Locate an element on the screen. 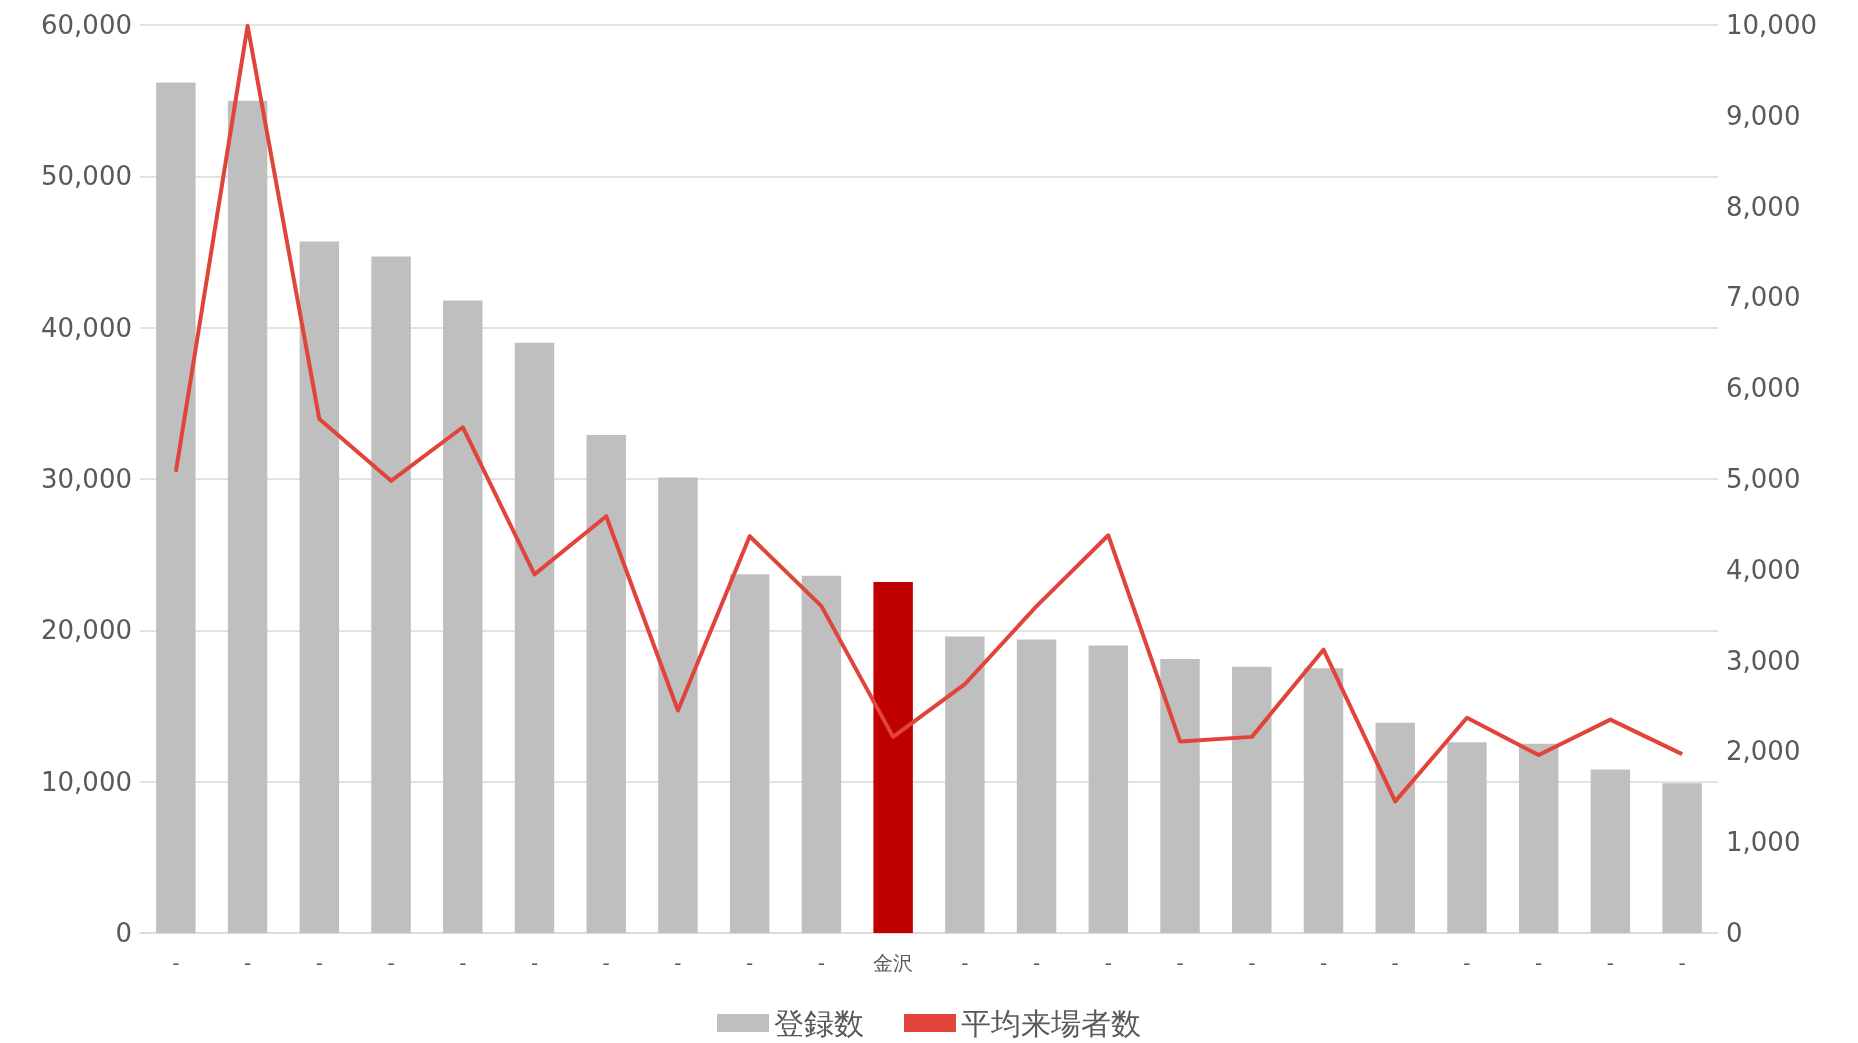 The width and height of the screenshot is (1858, 1043). y2-tick-label: 5,000 is located at coordinates (1763, 479).